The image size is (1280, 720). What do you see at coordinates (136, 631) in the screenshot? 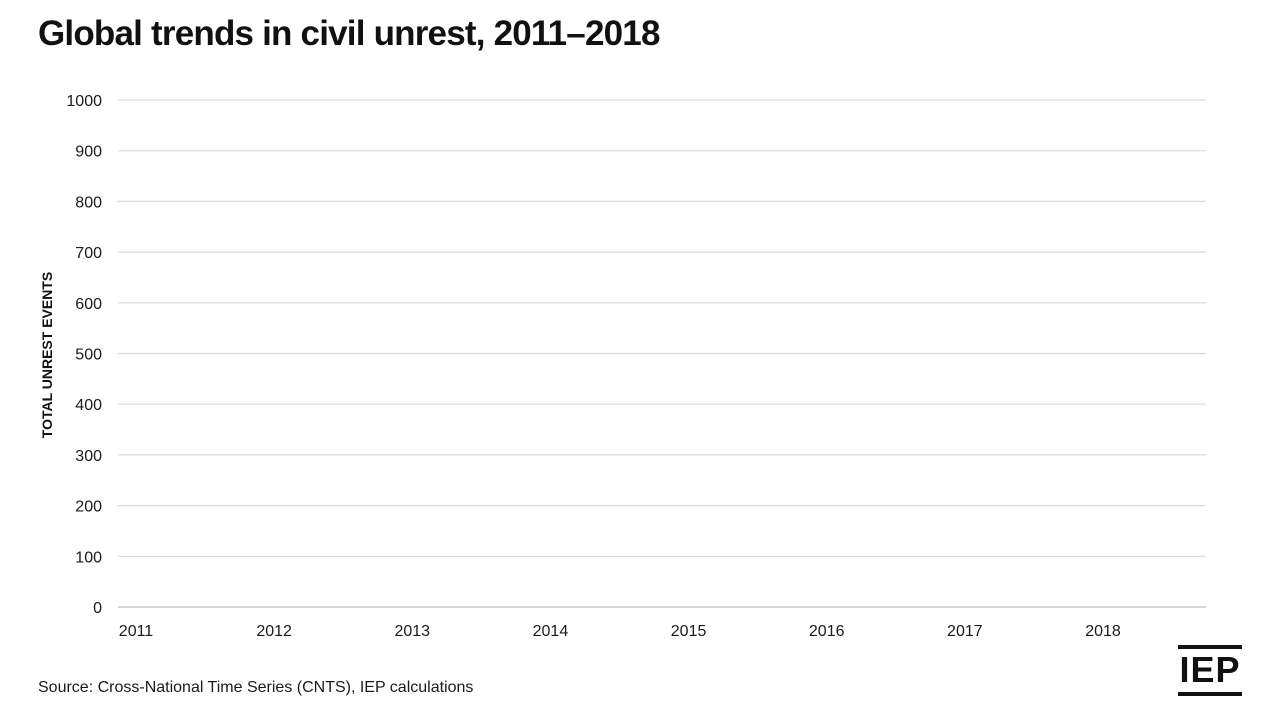
I see `x-tick-label: 2011` at bounding box center [136, 631].